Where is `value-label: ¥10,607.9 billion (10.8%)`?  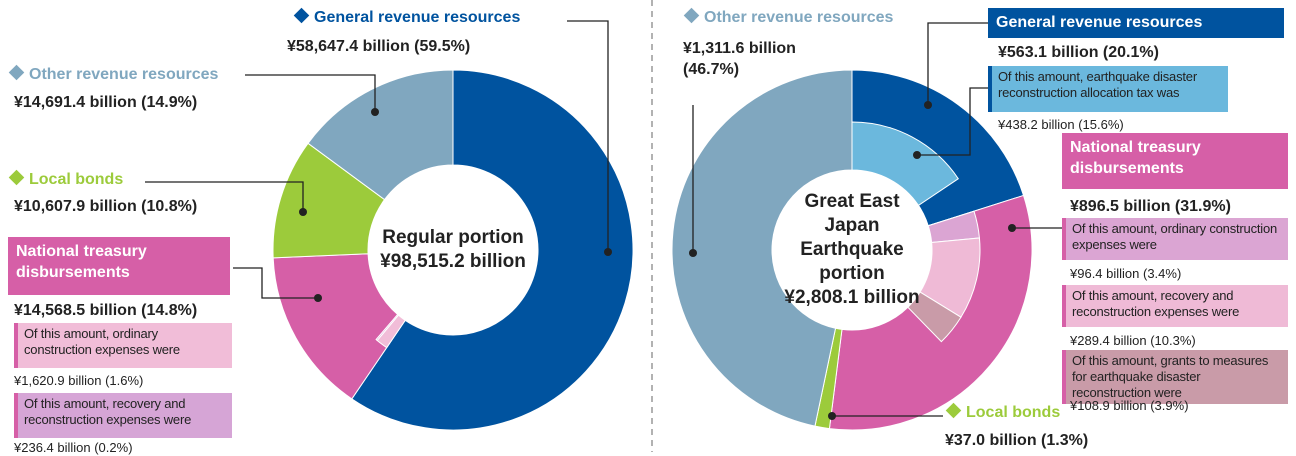
value-label: ¥10,607.9 billion (10.8%) is located at coordinates (106, 206).